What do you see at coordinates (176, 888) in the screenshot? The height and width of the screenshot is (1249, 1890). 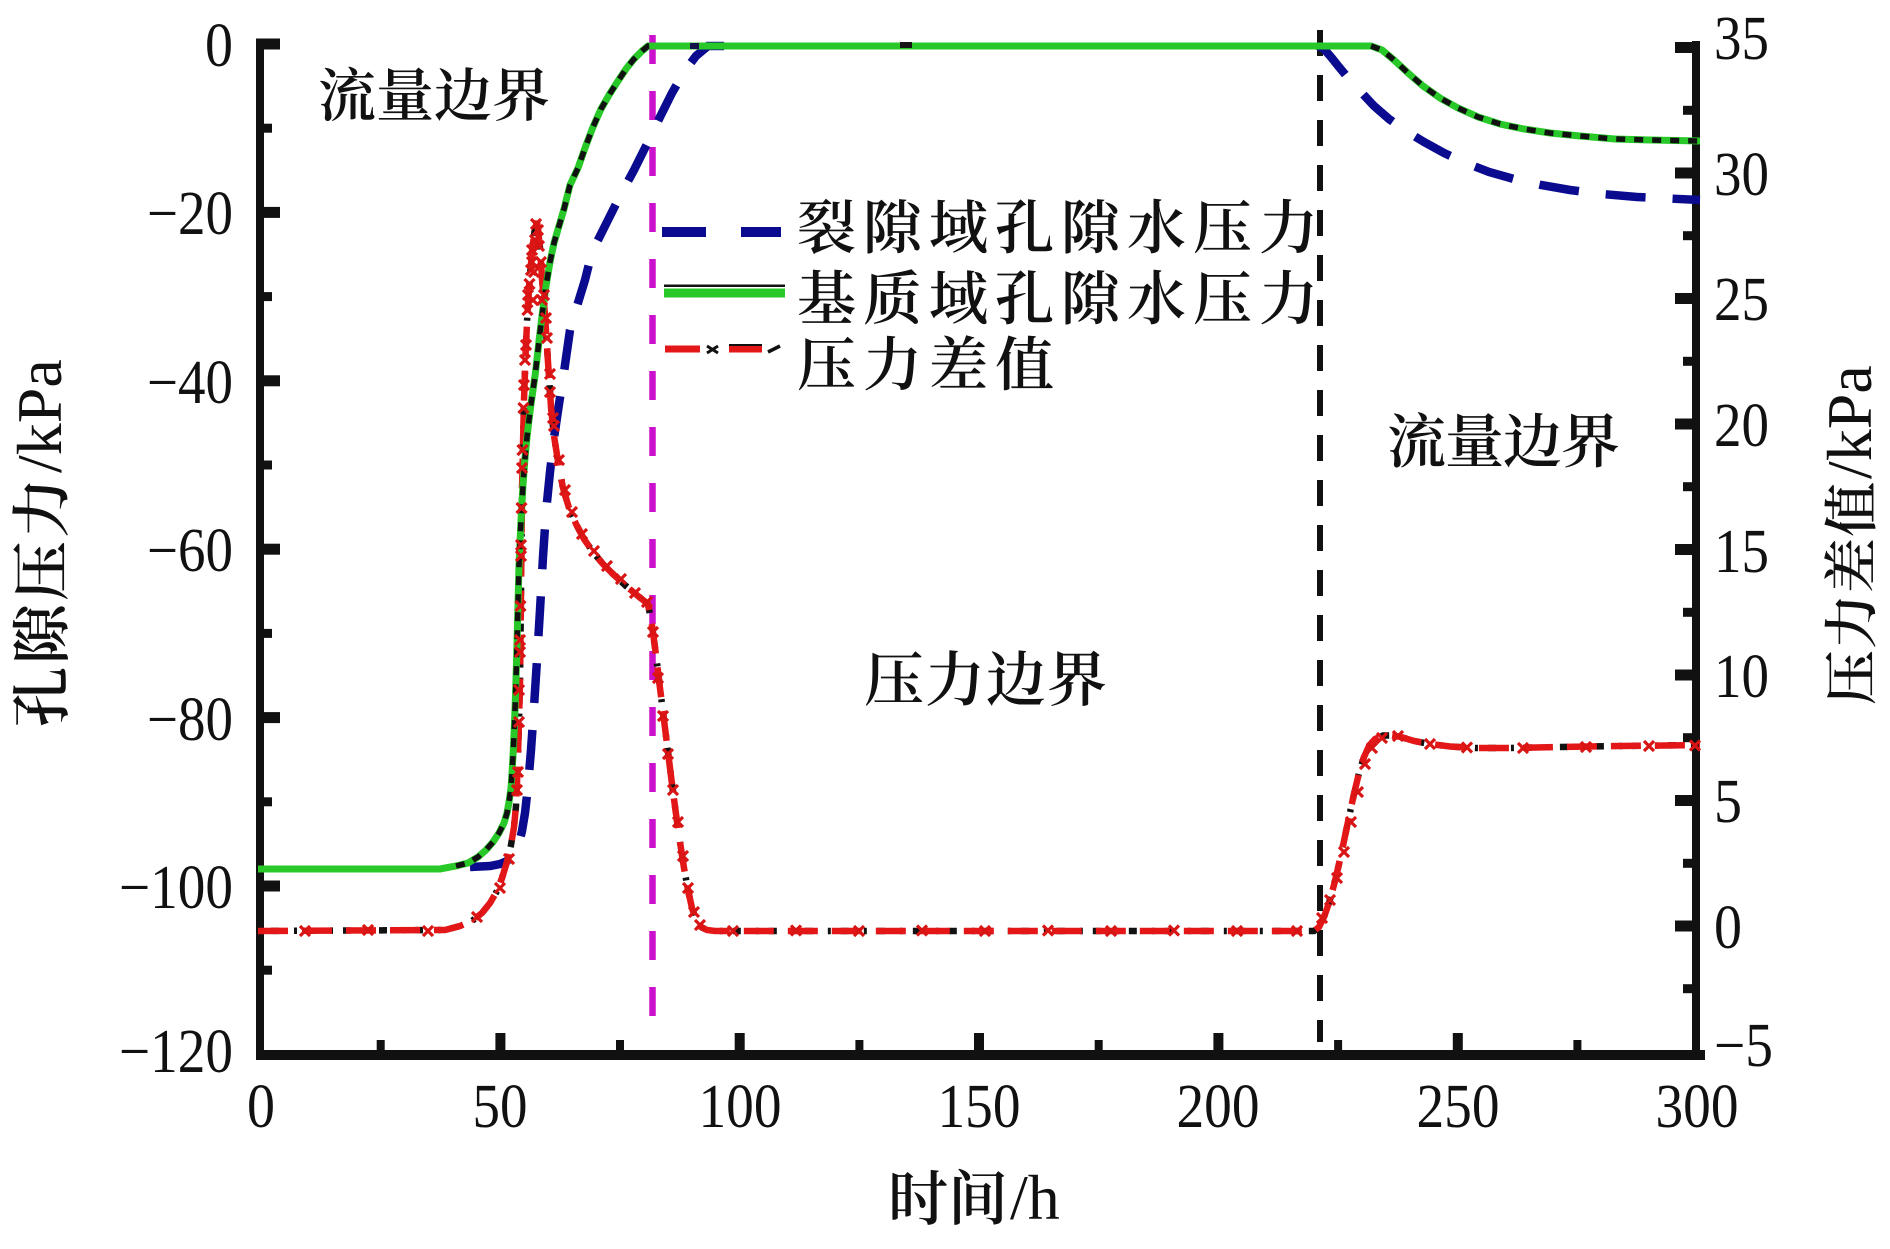 I see `svg-text: −100` at bounding box center [176, 888].